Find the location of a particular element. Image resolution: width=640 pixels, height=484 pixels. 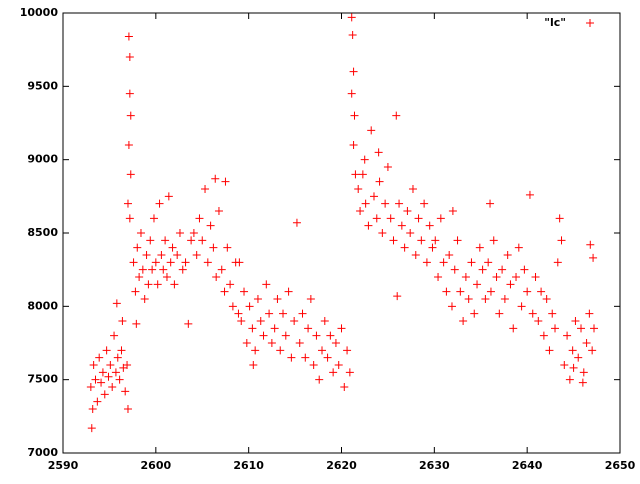

y-tick-label: 10000 is located at coordinates (39, 12).